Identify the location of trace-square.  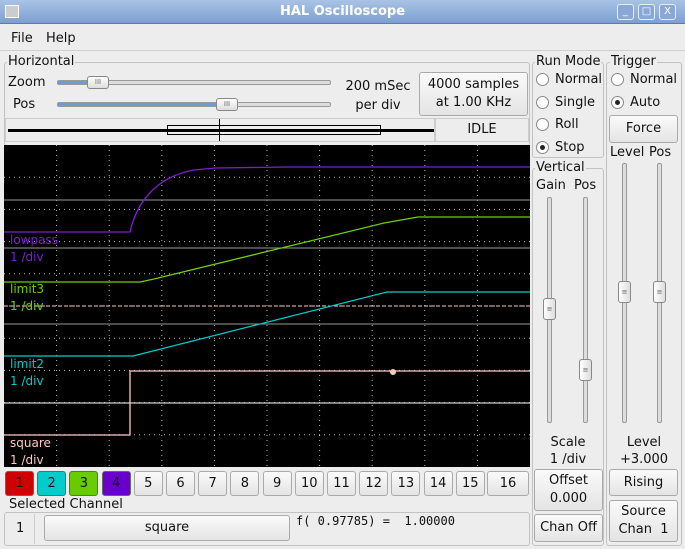
(267, 403).